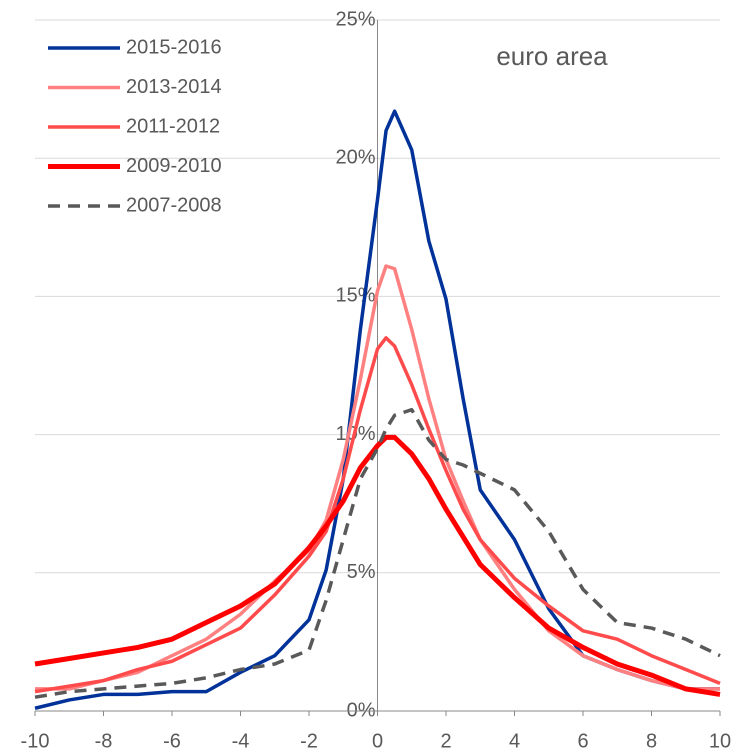 Image resolution: width=738 pixels, height=754 pixels. I want to click on legend-label: 2015-2016, so click(174, 47).